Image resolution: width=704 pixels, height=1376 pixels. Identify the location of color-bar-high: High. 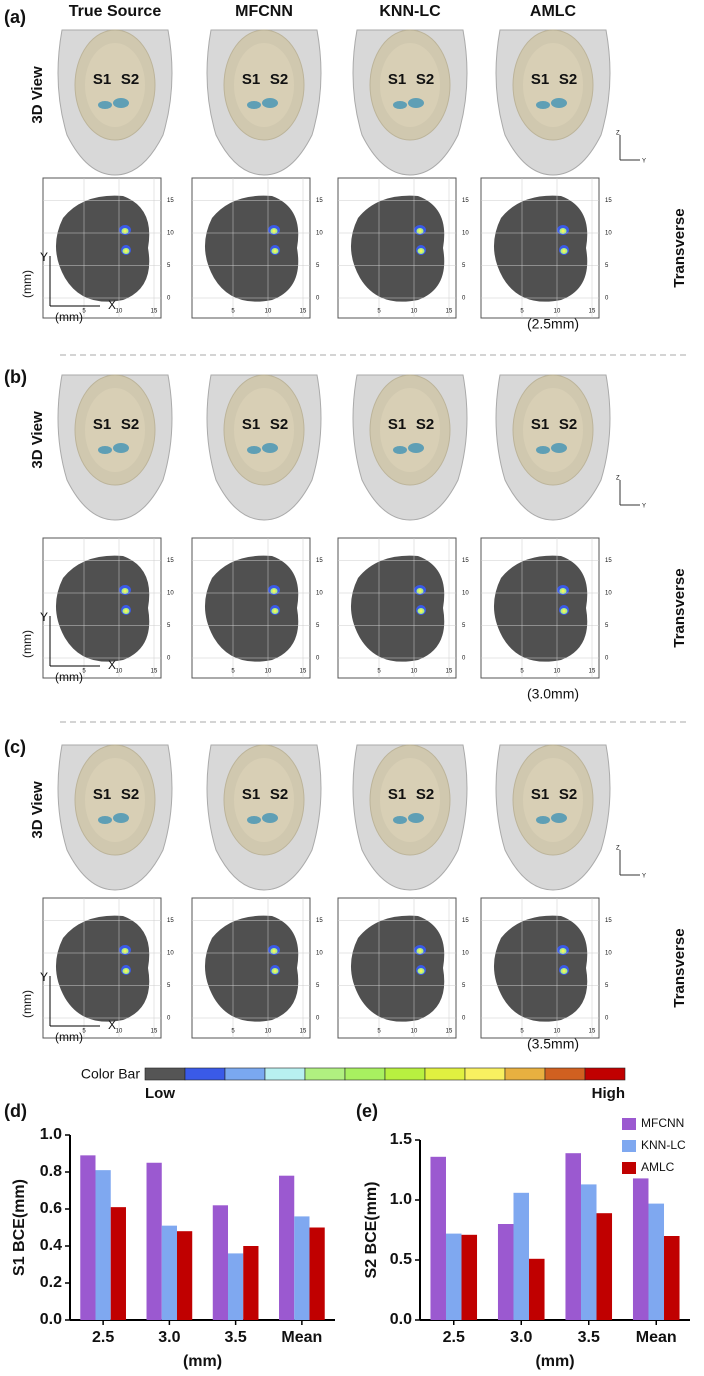
(608, 1093).